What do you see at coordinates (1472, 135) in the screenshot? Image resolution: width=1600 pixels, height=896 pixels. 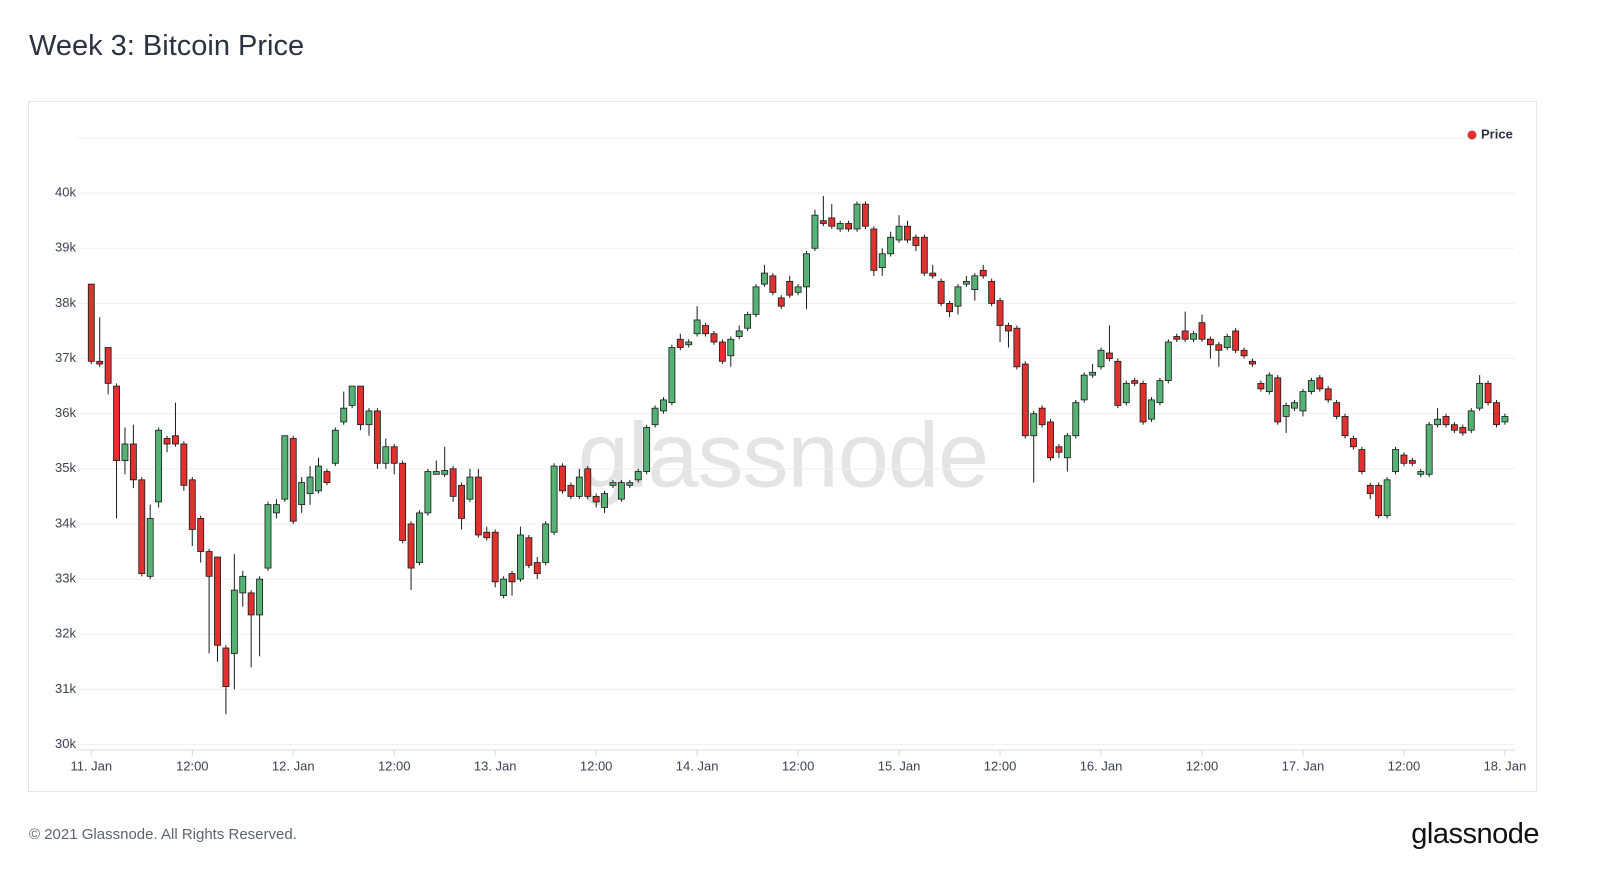 I see `legend-marker` at bounding box center [1472, 135].